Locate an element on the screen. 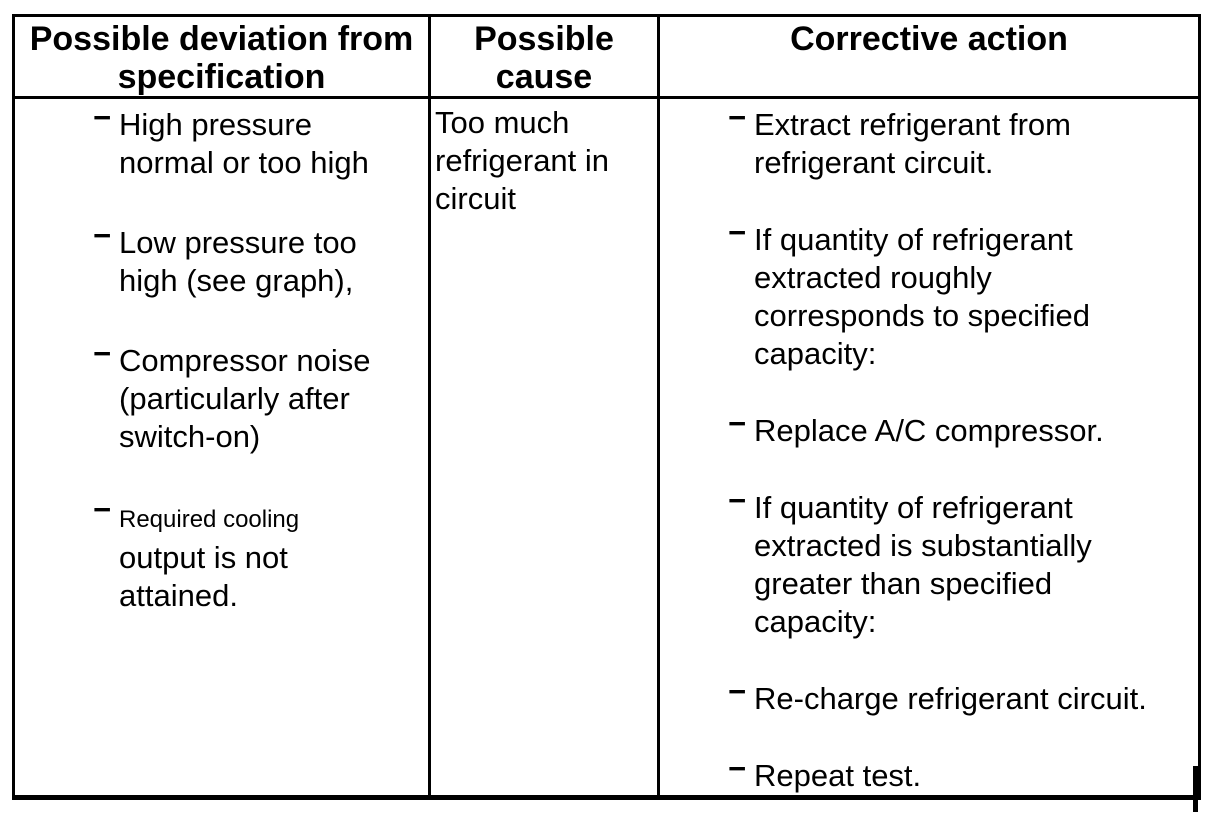 The image size is (1216, 814). item-text: Required cooling output is not attained. is located at coordinates (209, 559).